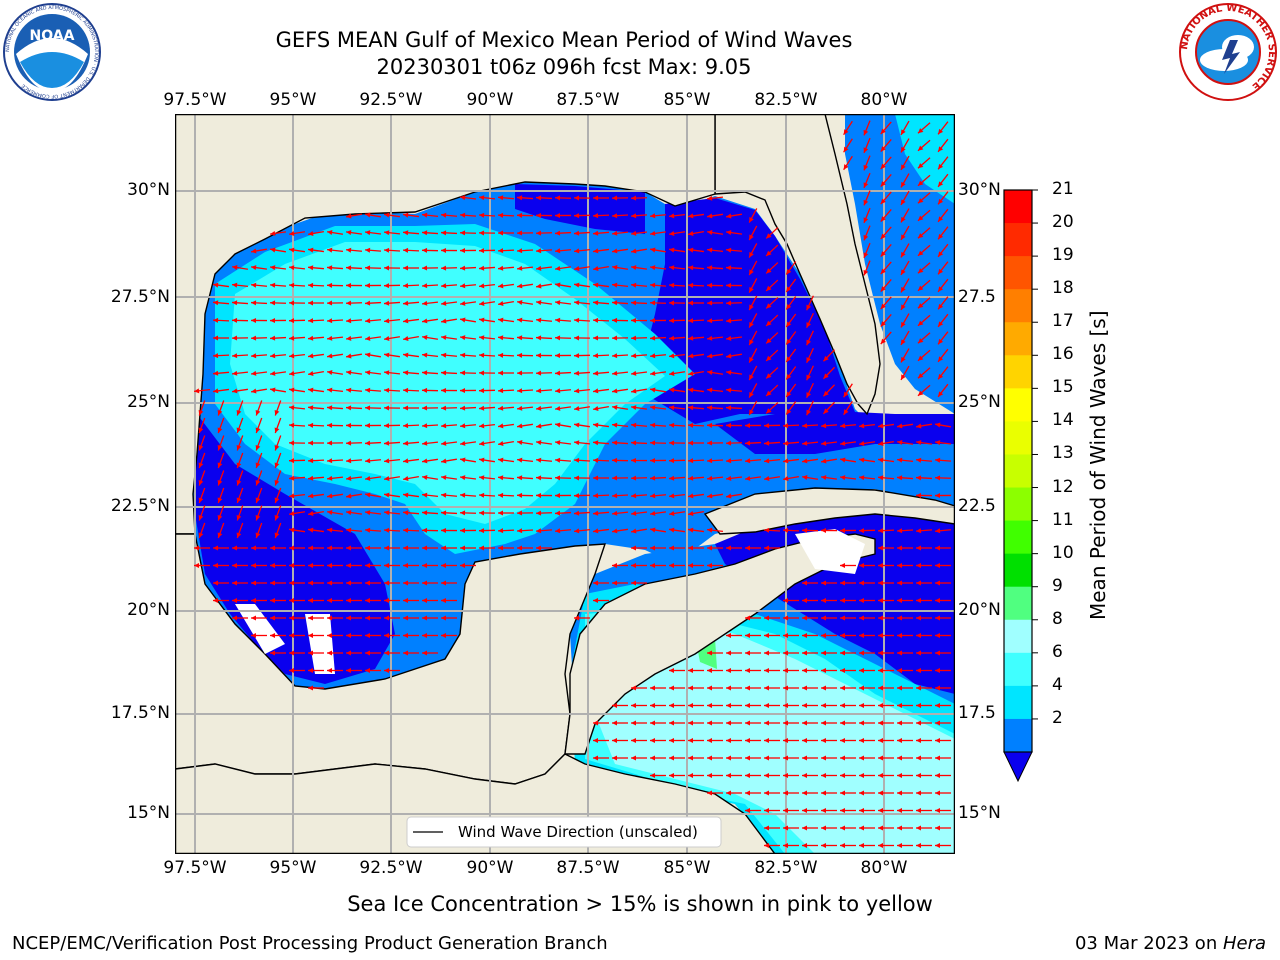 Image resolution: width=1280 pixels, height=960 pixels. What do you see at coordinates (775, 736) in the screenshot?
I see `caribbean-pale-cyan` at bounding box center [775, 736].